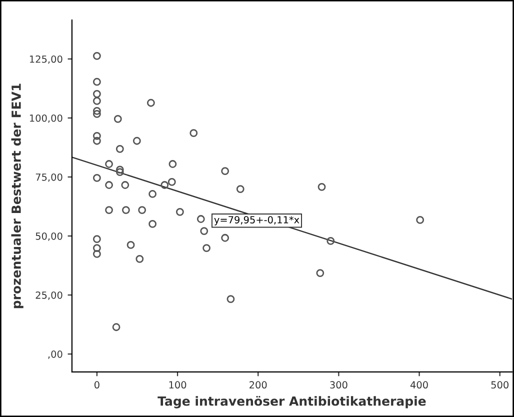 Image resolution: width=514 pixels, height=417 pixels. What do you see at coordinates (97, 385) in the screenshot?
I see `x-tick-label: 0` at bounding box center [97, 385].